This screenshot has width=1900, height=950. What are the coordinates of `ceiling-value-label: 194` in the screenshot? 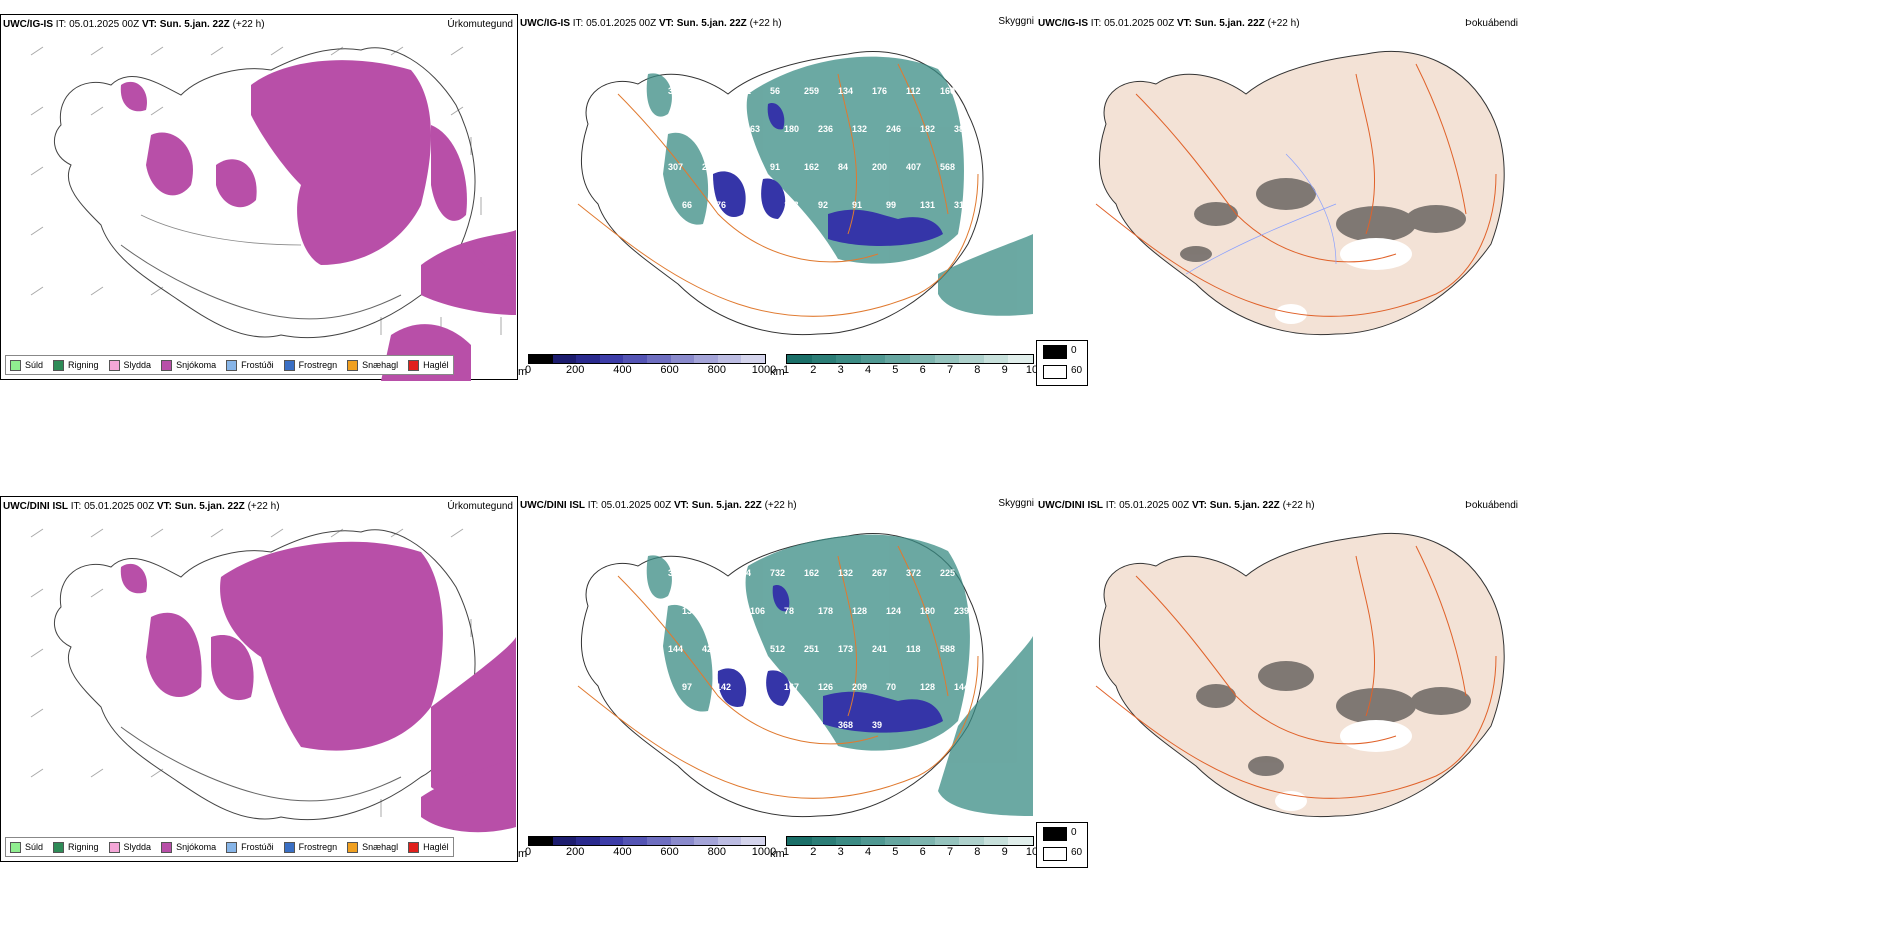 It's located at (743, 573).